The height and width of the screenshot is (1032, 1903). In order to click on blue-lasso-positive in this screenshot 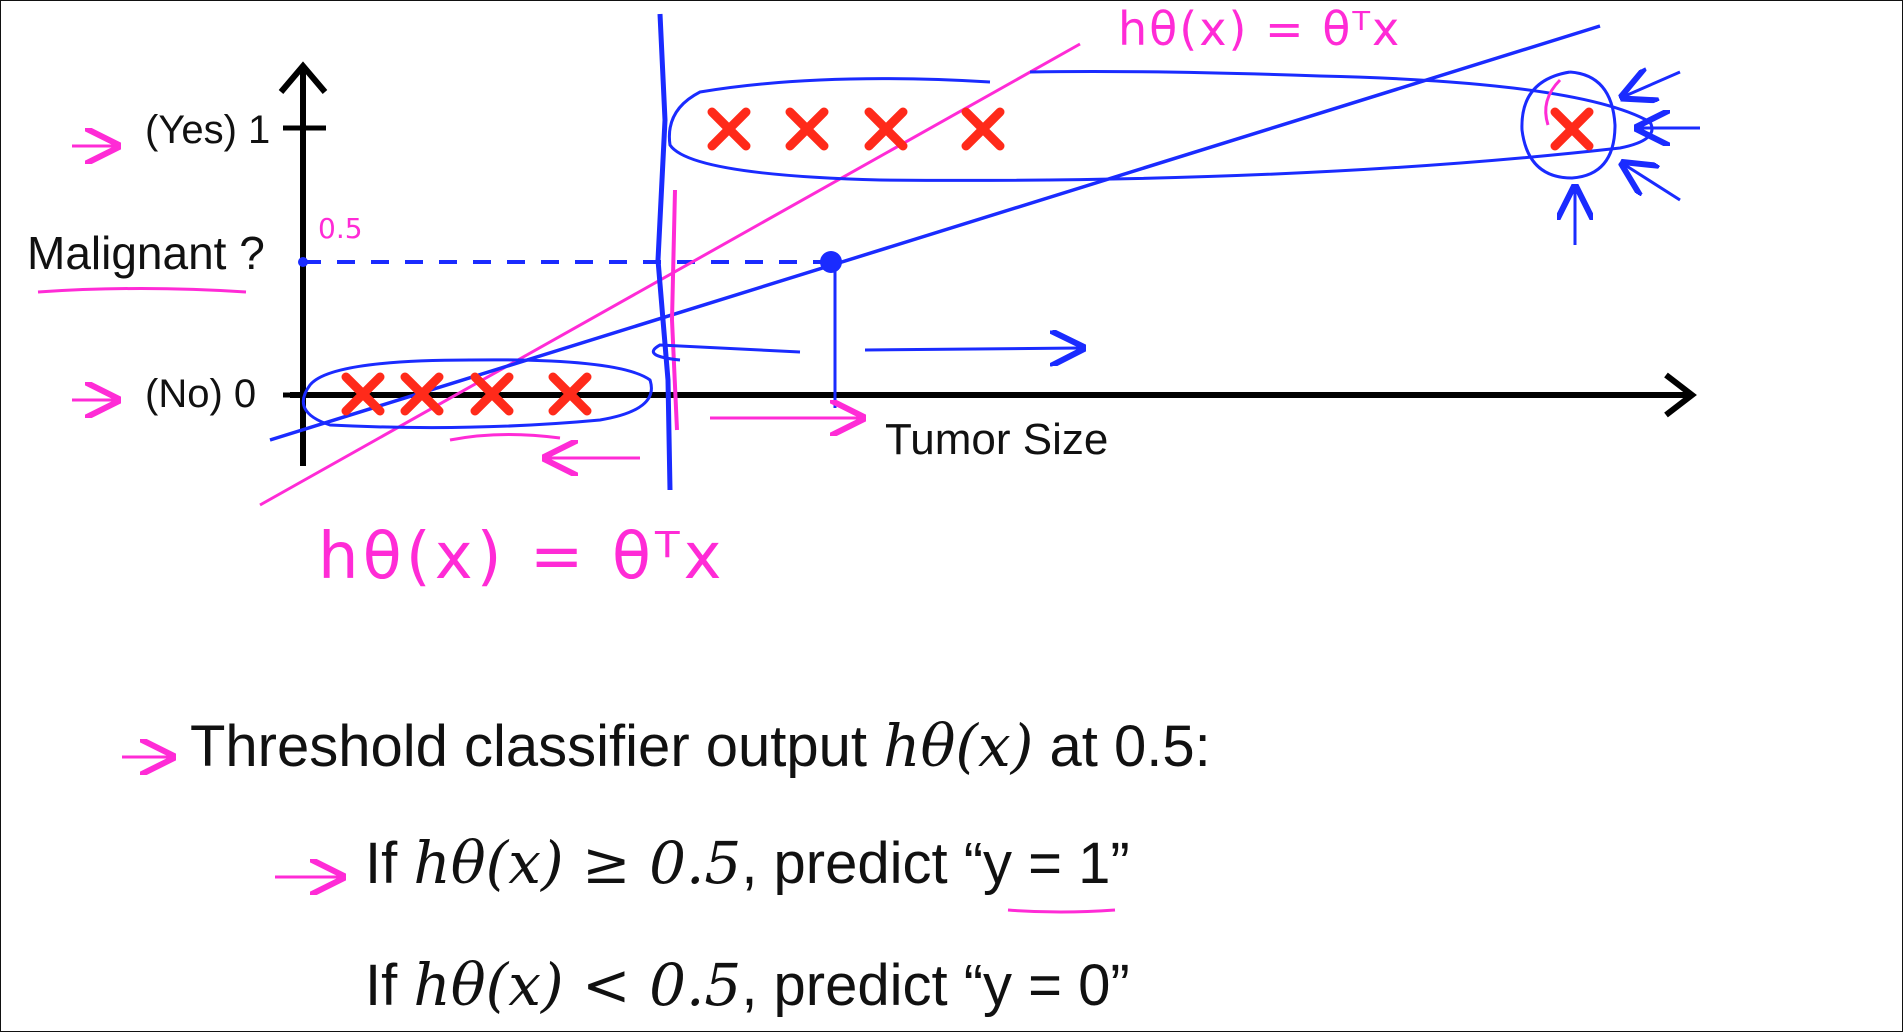, I will do `click(1160, 126)`.